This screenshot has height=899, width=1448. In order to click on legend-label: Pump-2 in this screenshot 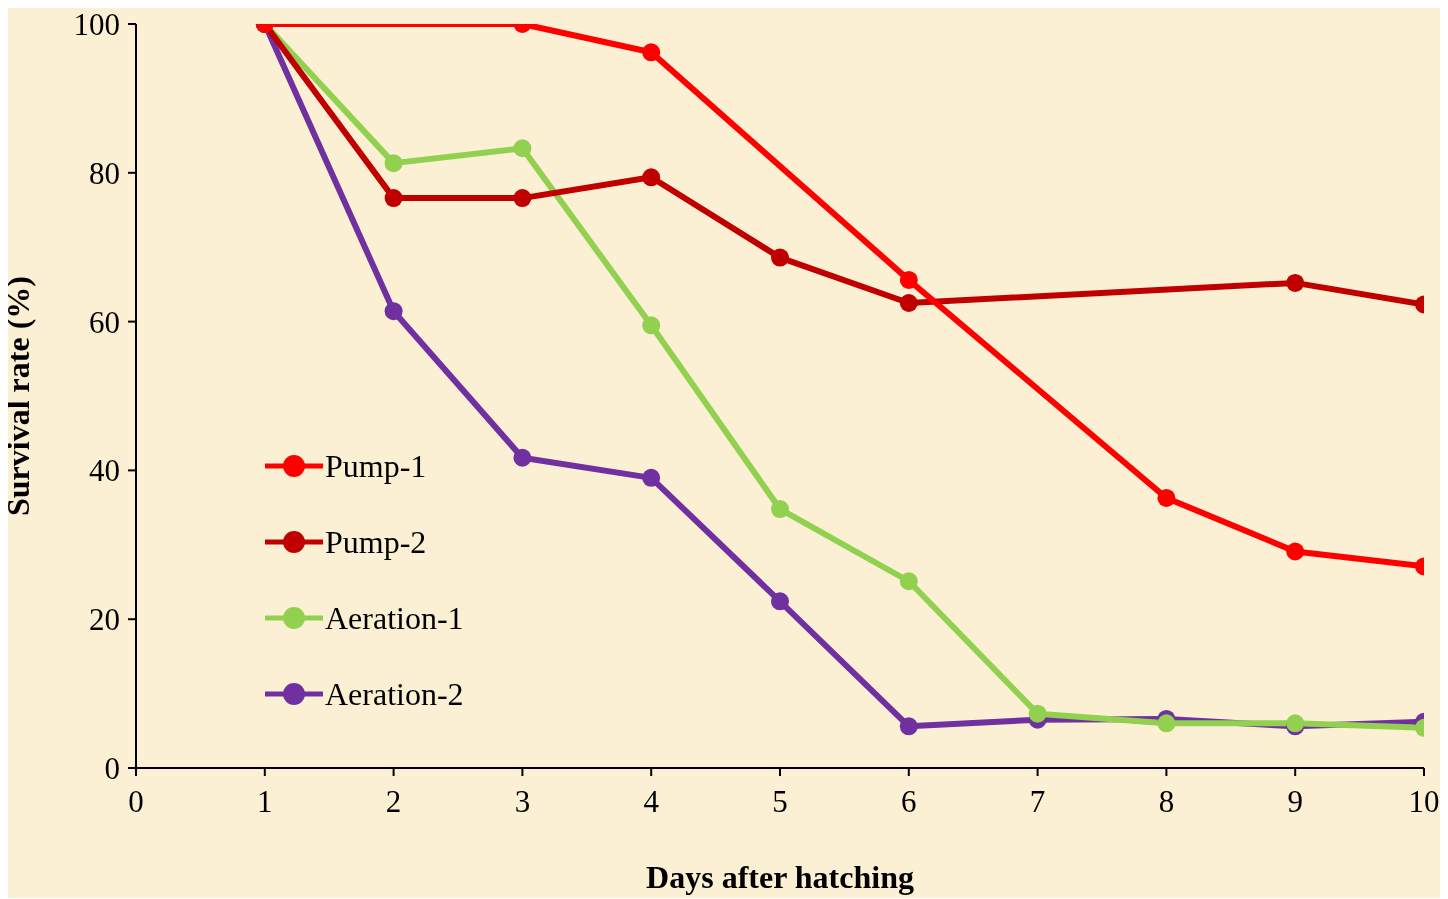, I will do `click(376, 542)`.